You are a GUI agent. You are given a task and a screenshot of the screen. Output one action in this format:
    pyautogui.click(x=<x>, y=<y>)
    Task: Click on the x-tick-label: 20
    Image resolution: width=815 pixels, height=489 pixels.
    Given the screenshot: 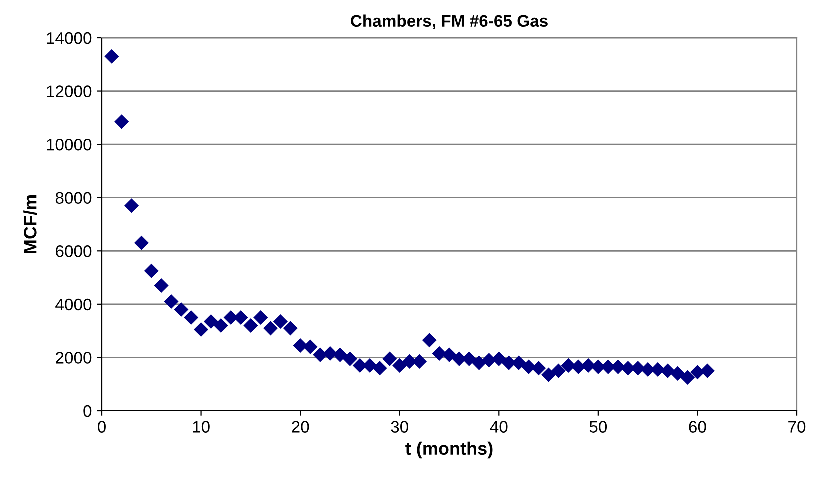 What is the action you would take?
    pyautogui.click(x=301, y=427)
    